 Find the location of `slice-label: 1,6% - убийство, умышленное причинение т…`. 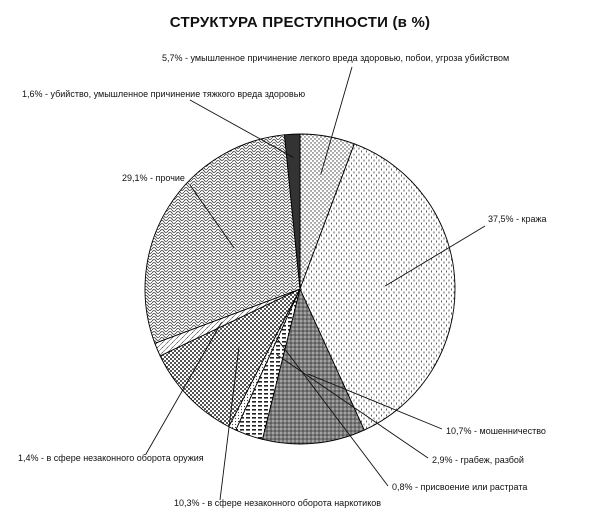

slice-label: 1,6% - убийство, умышленное причинение т… is located at coordinates (163, 94).